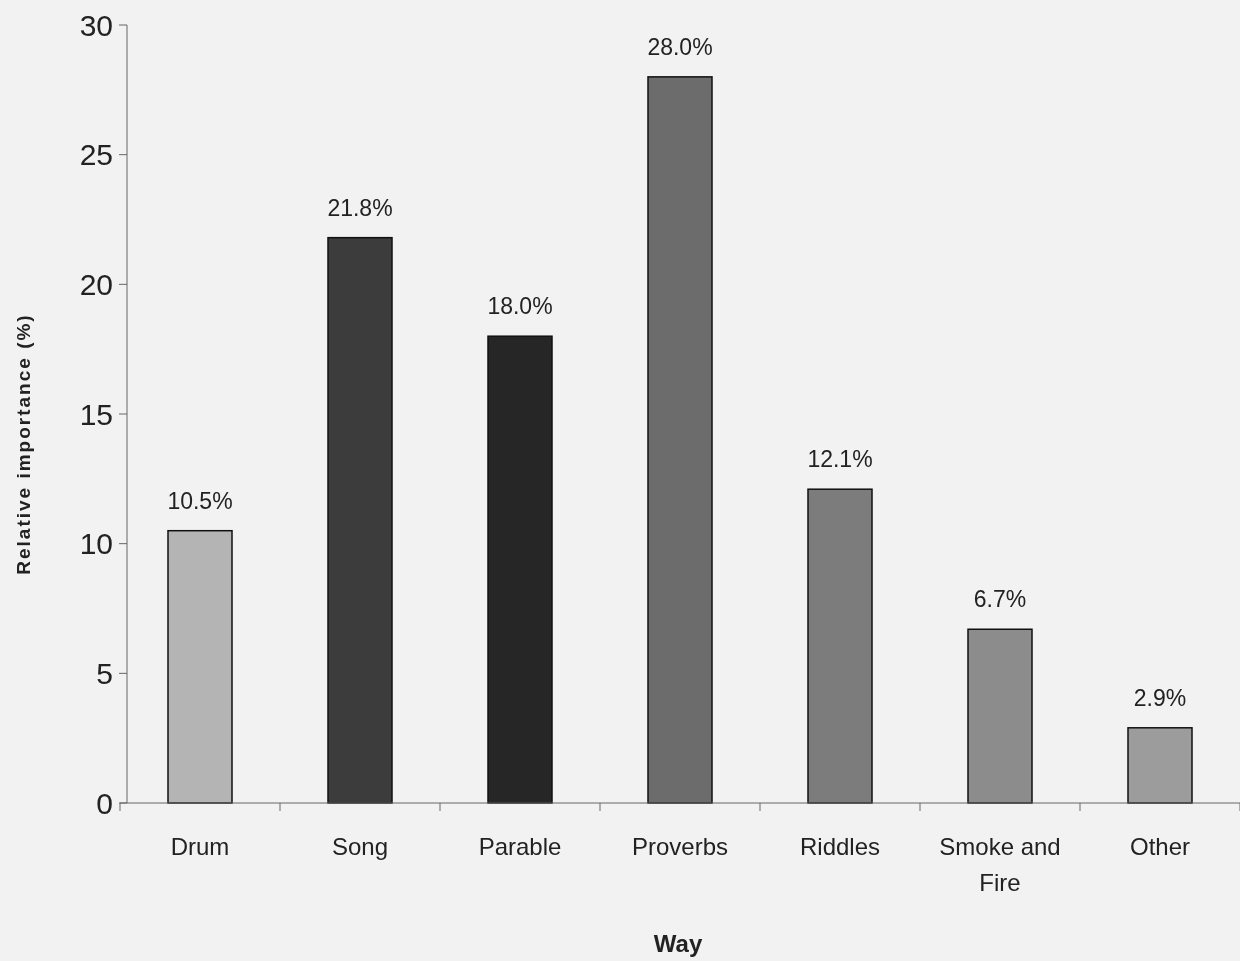  What do you see at coordinates (520, 306) in the screenshot?
I see `data-label: 18.0%` at bounding box center [520, 306].